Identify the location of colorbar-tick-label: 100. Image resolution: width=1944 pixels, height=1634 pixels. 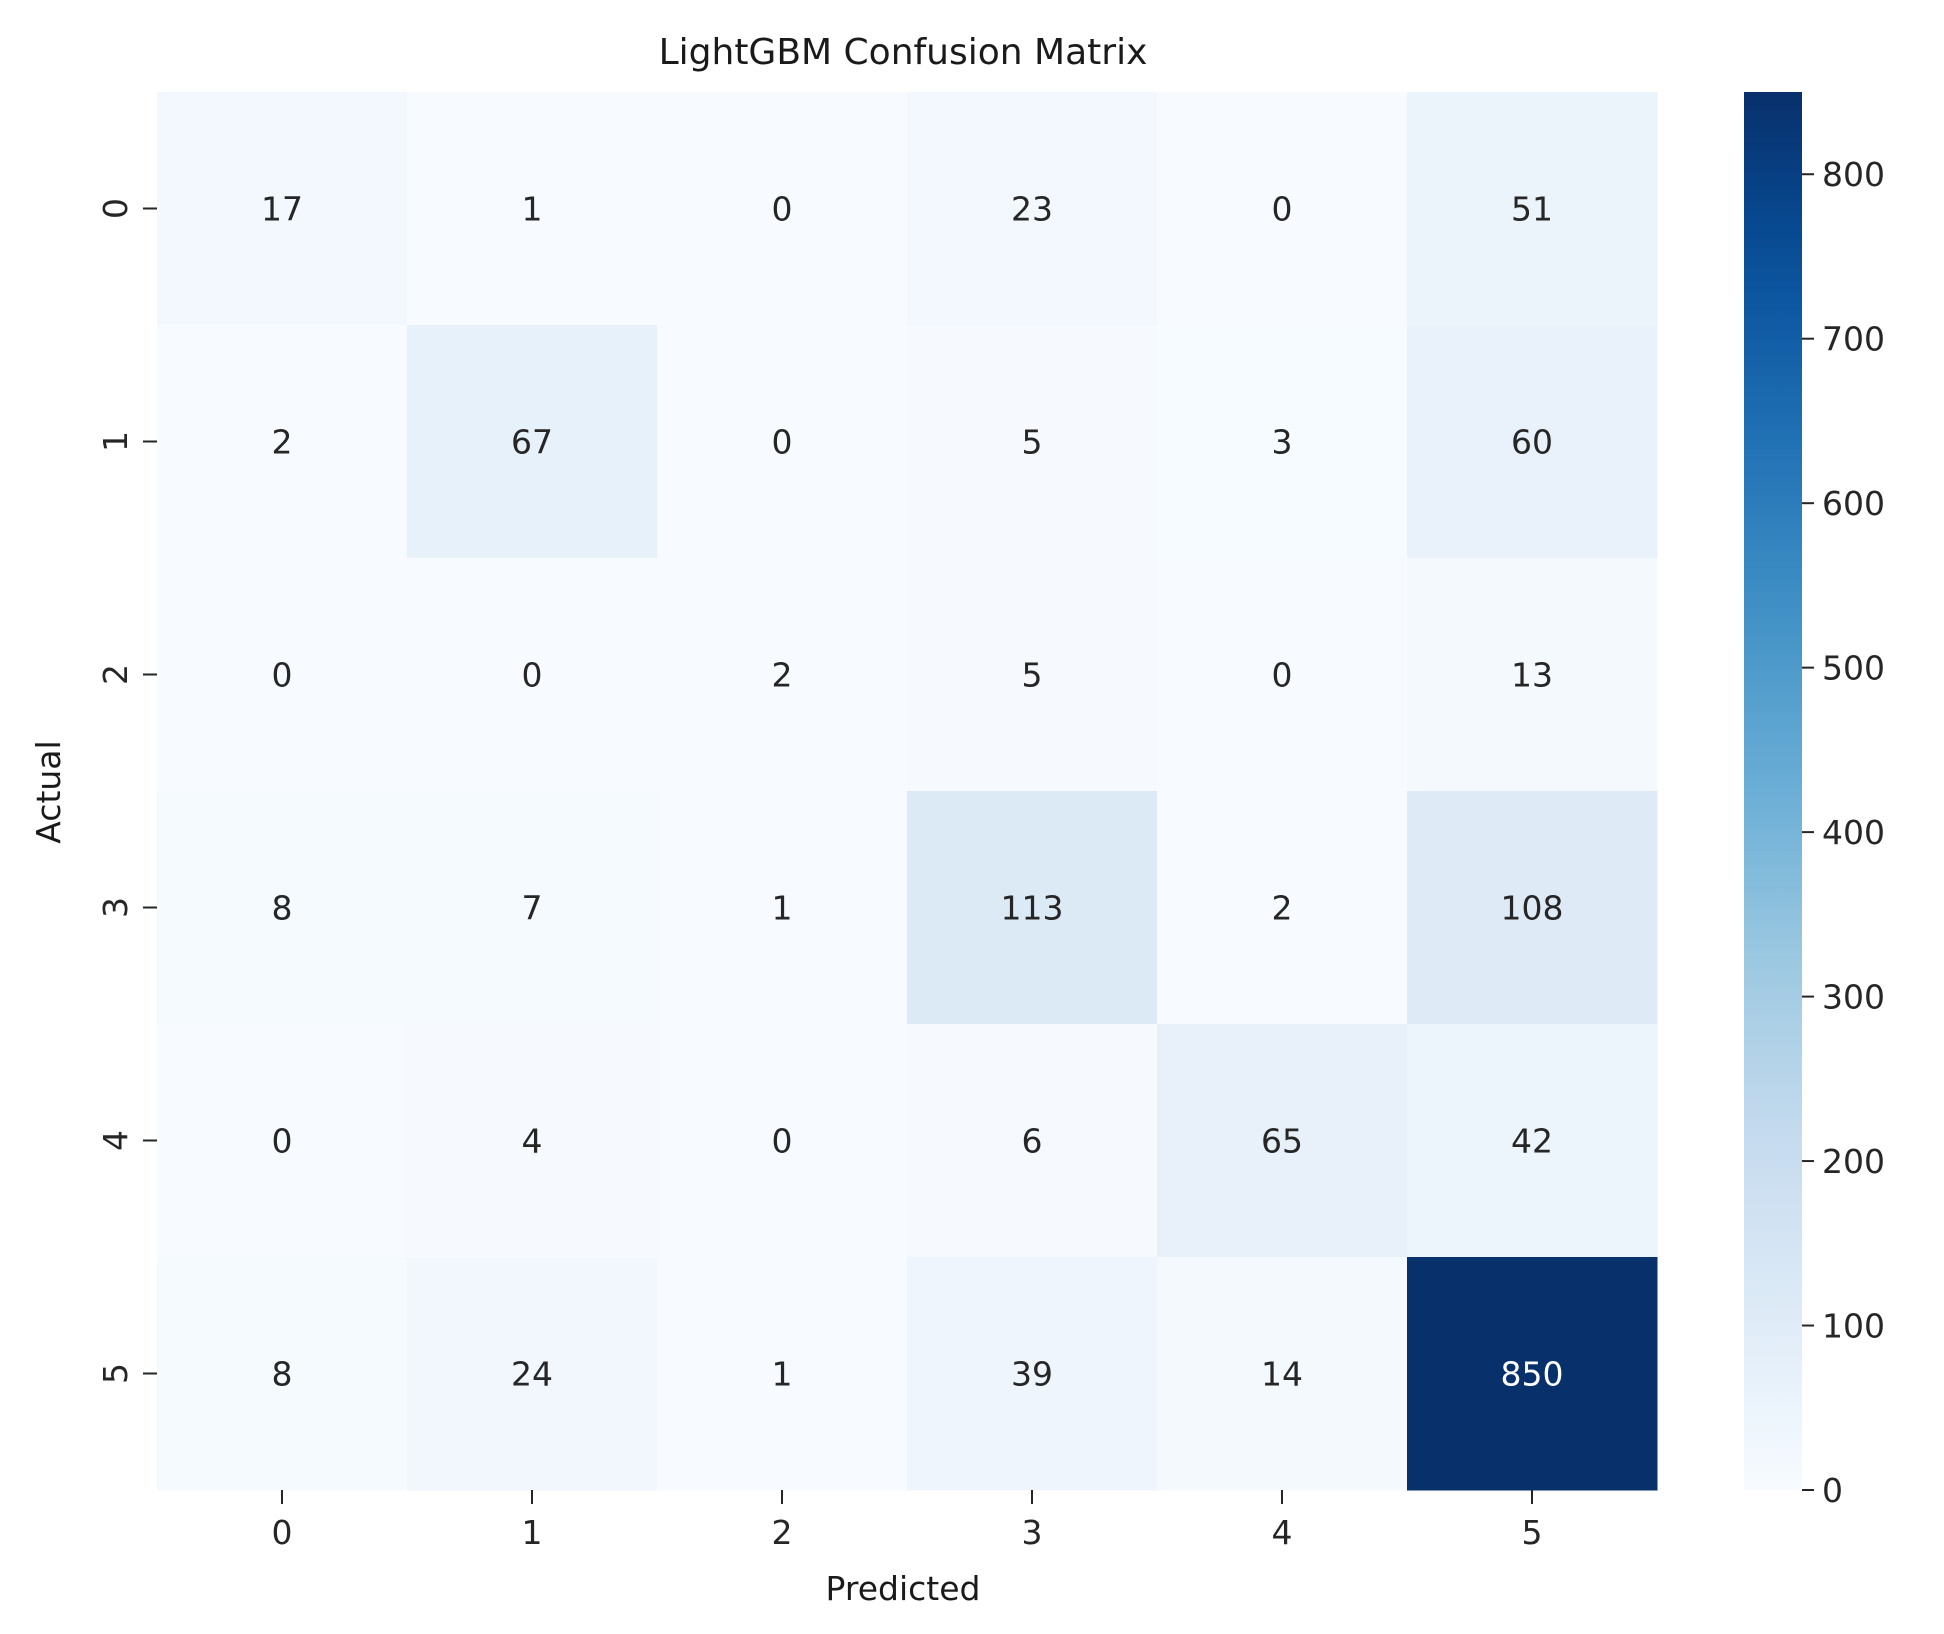
(1853, 1326).